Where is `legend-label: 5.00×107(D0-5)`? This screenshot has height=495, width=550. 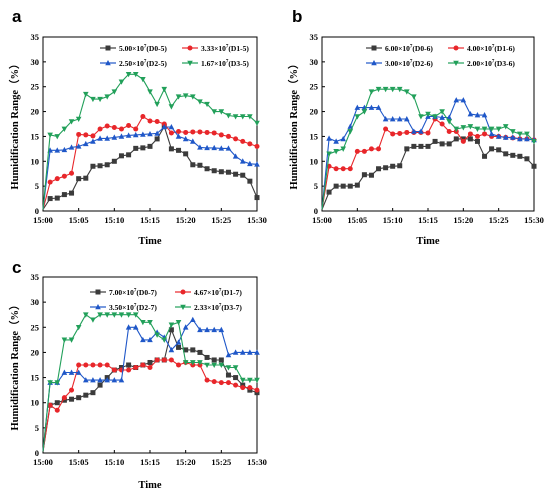 legend-label: 5.00×107(D0-5) is located at coordinates (143, 48).